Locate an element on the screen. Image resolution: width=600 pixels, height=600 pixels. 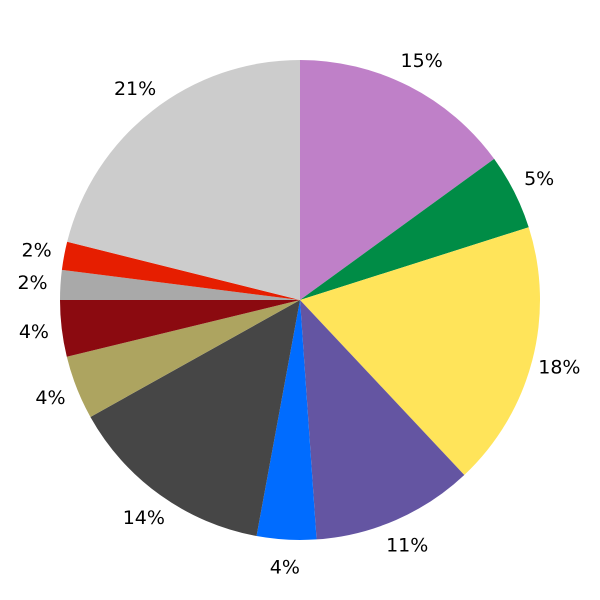
slice-label: 14% is located at coordinates (144, 518).